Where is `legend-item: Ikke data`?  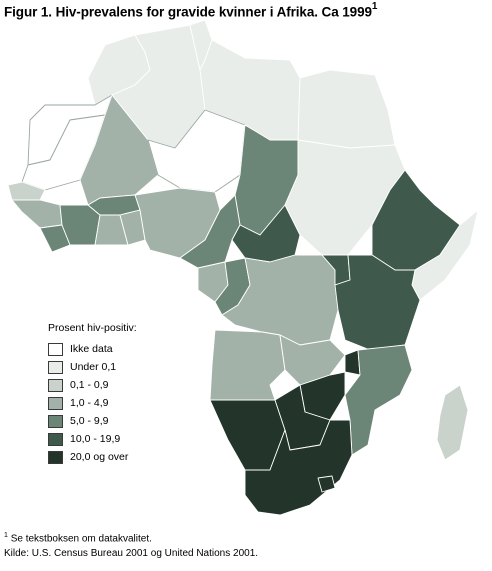
legend-item: Ikke data is located at coordinates (92, 349).